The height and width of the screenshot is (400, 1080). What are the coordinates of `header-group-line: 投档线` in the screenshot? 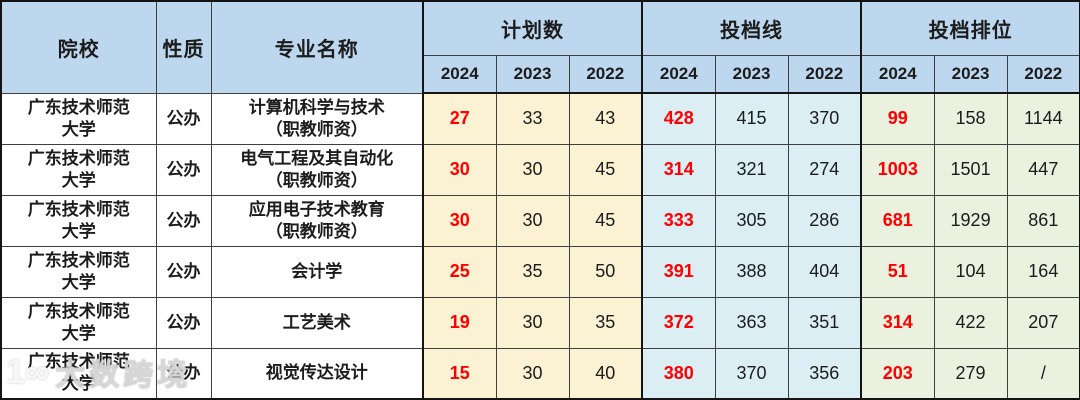 It's located at (751, 28).